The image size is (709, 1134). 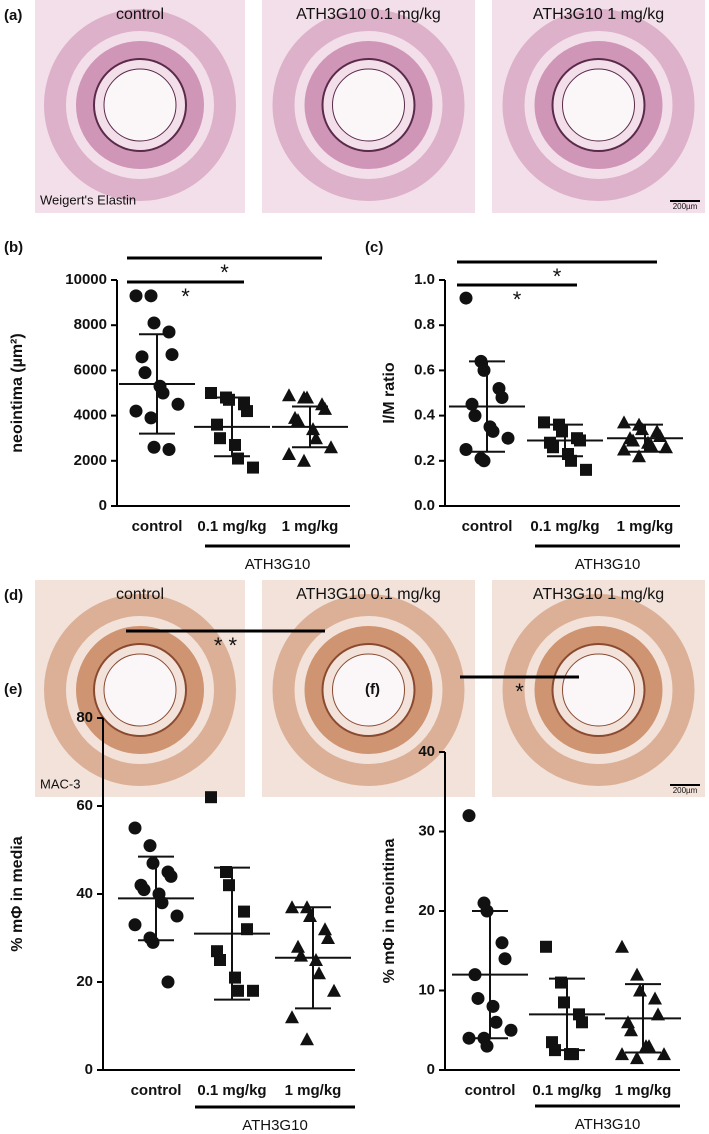 What do you see at coordinates (84, 717) in the screenshot?
I see `y-tick-label: 80` at bounding box center [84, 717].